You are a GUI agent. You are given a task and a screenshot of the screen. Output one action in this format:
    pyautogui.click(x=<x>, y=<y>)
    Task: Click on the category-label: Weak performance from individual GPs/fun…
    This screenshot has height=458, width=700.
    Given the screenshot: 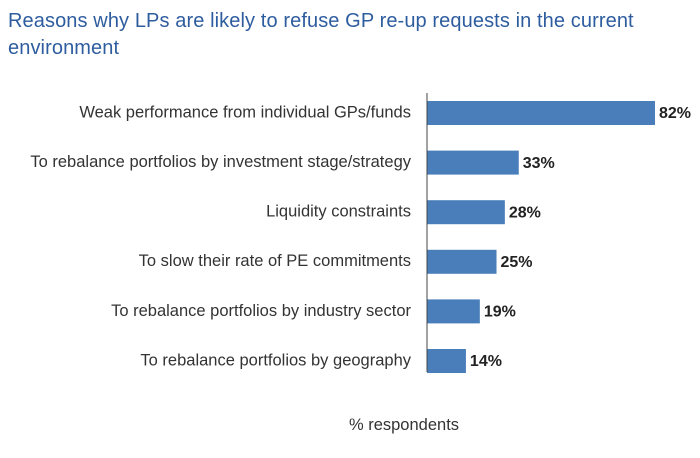 What is the action you would take?
    pyautogui.click(x=245, y=112)
    